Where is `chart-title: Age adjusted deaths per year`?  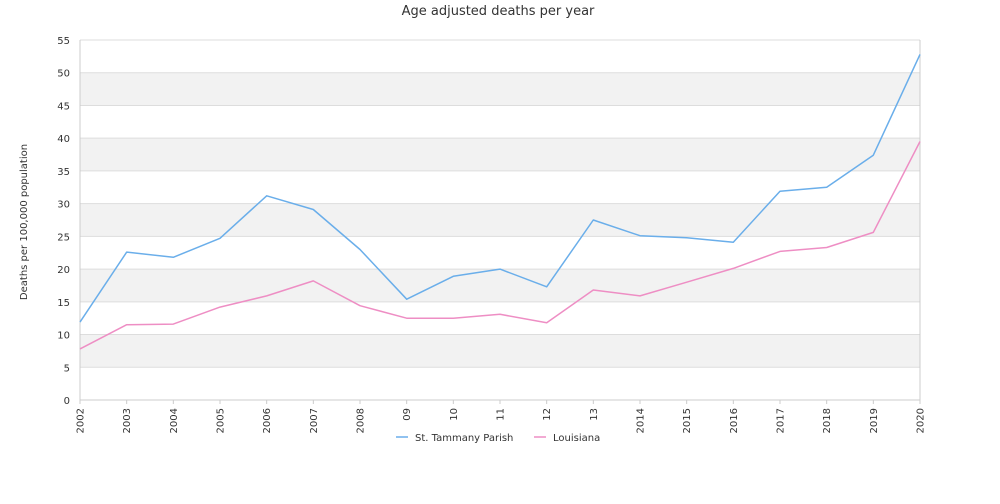 chart-title: Age adjusted deaths per year is located at coordinates (498, 11).